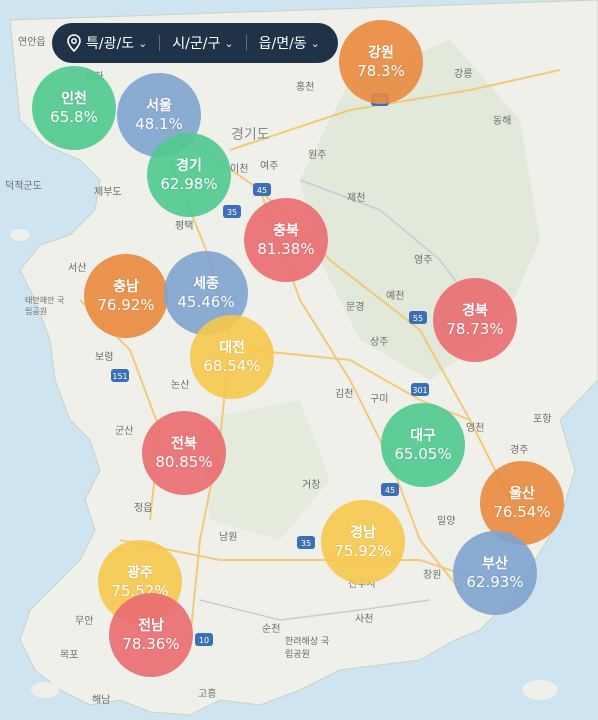  I want to click on region-bubble-chungnam: 충남 76.92%, so click(126, 296).